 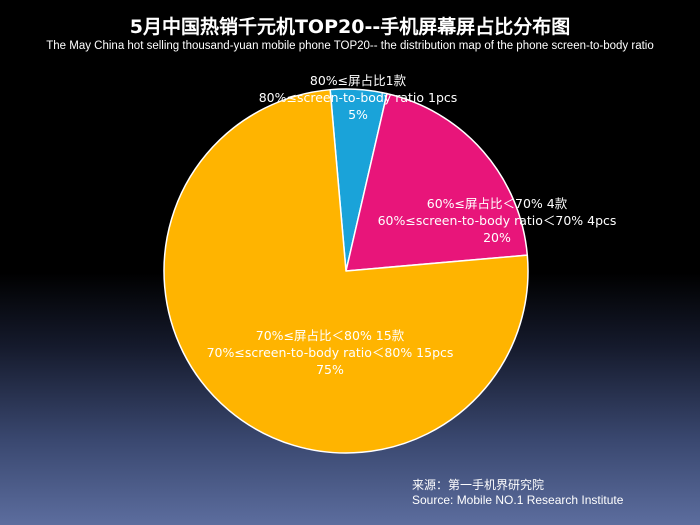 I want to click on slice-label-en: 70%≤screen-to-body ratio＜80% 15pcs, so click(x=330, y=352).